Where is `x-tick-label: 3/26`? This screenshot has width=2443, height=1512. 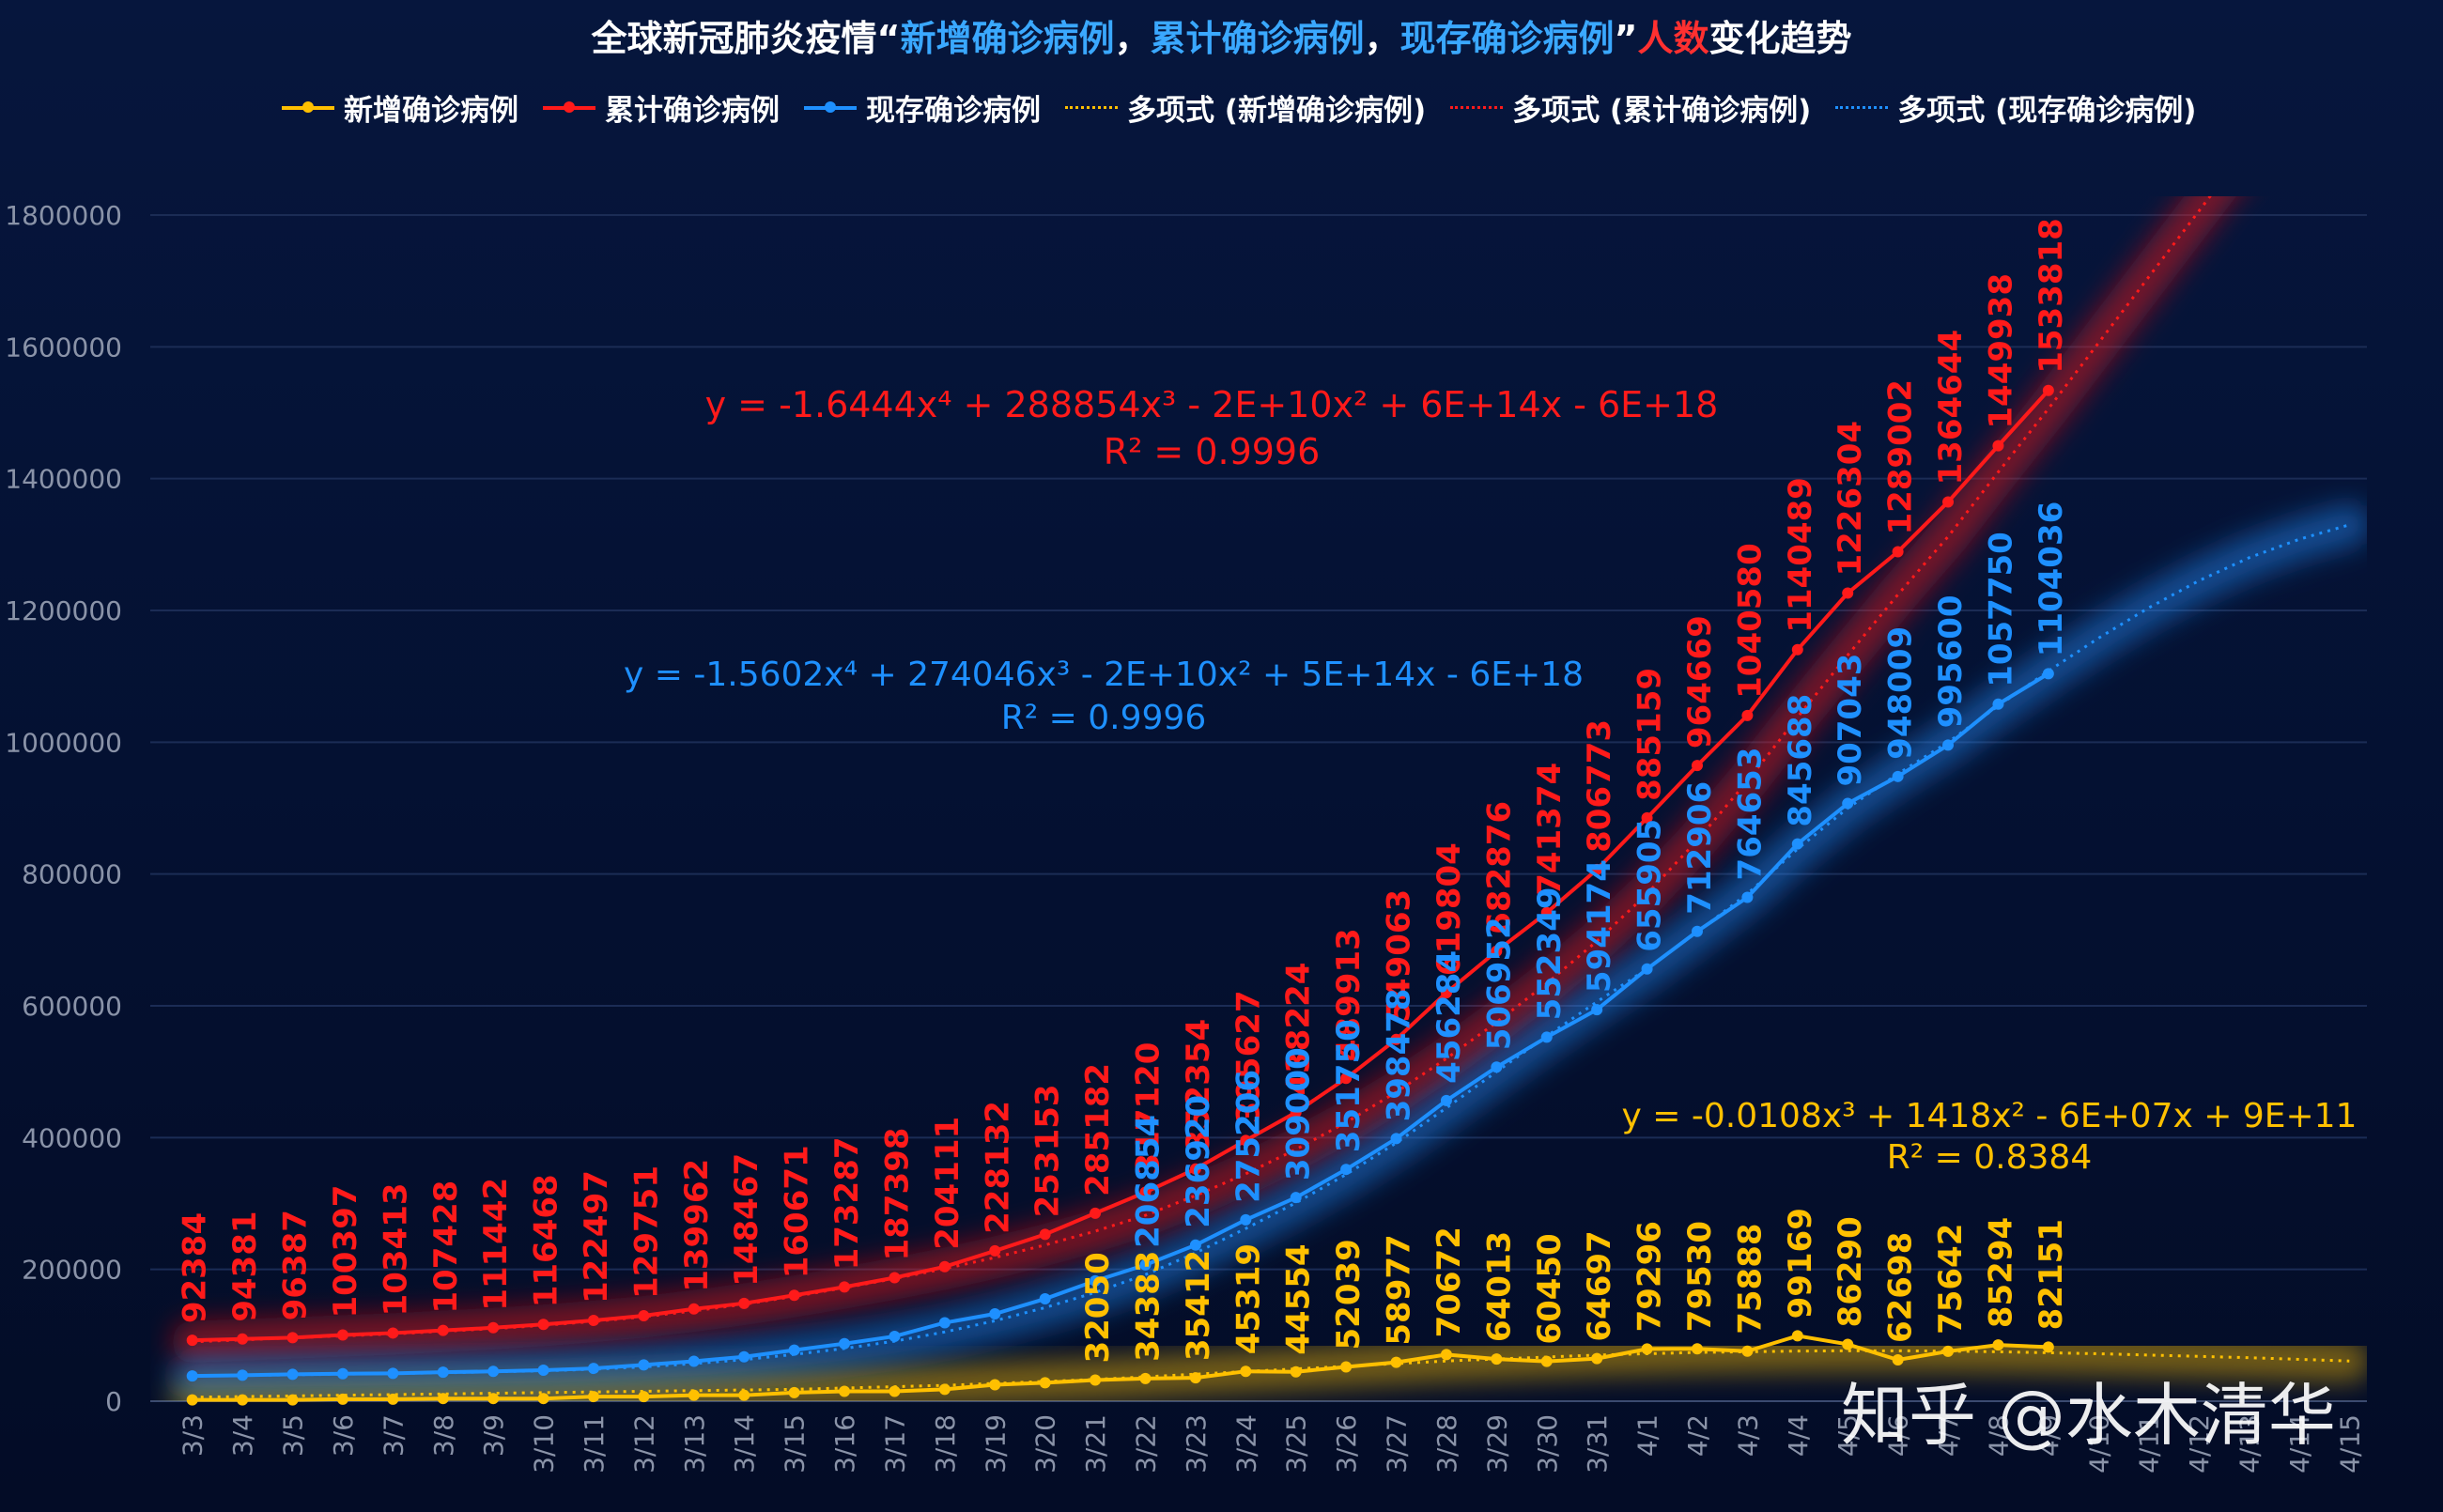 x-tick-label: 3/26 is located at coordinates (1346, 1443).